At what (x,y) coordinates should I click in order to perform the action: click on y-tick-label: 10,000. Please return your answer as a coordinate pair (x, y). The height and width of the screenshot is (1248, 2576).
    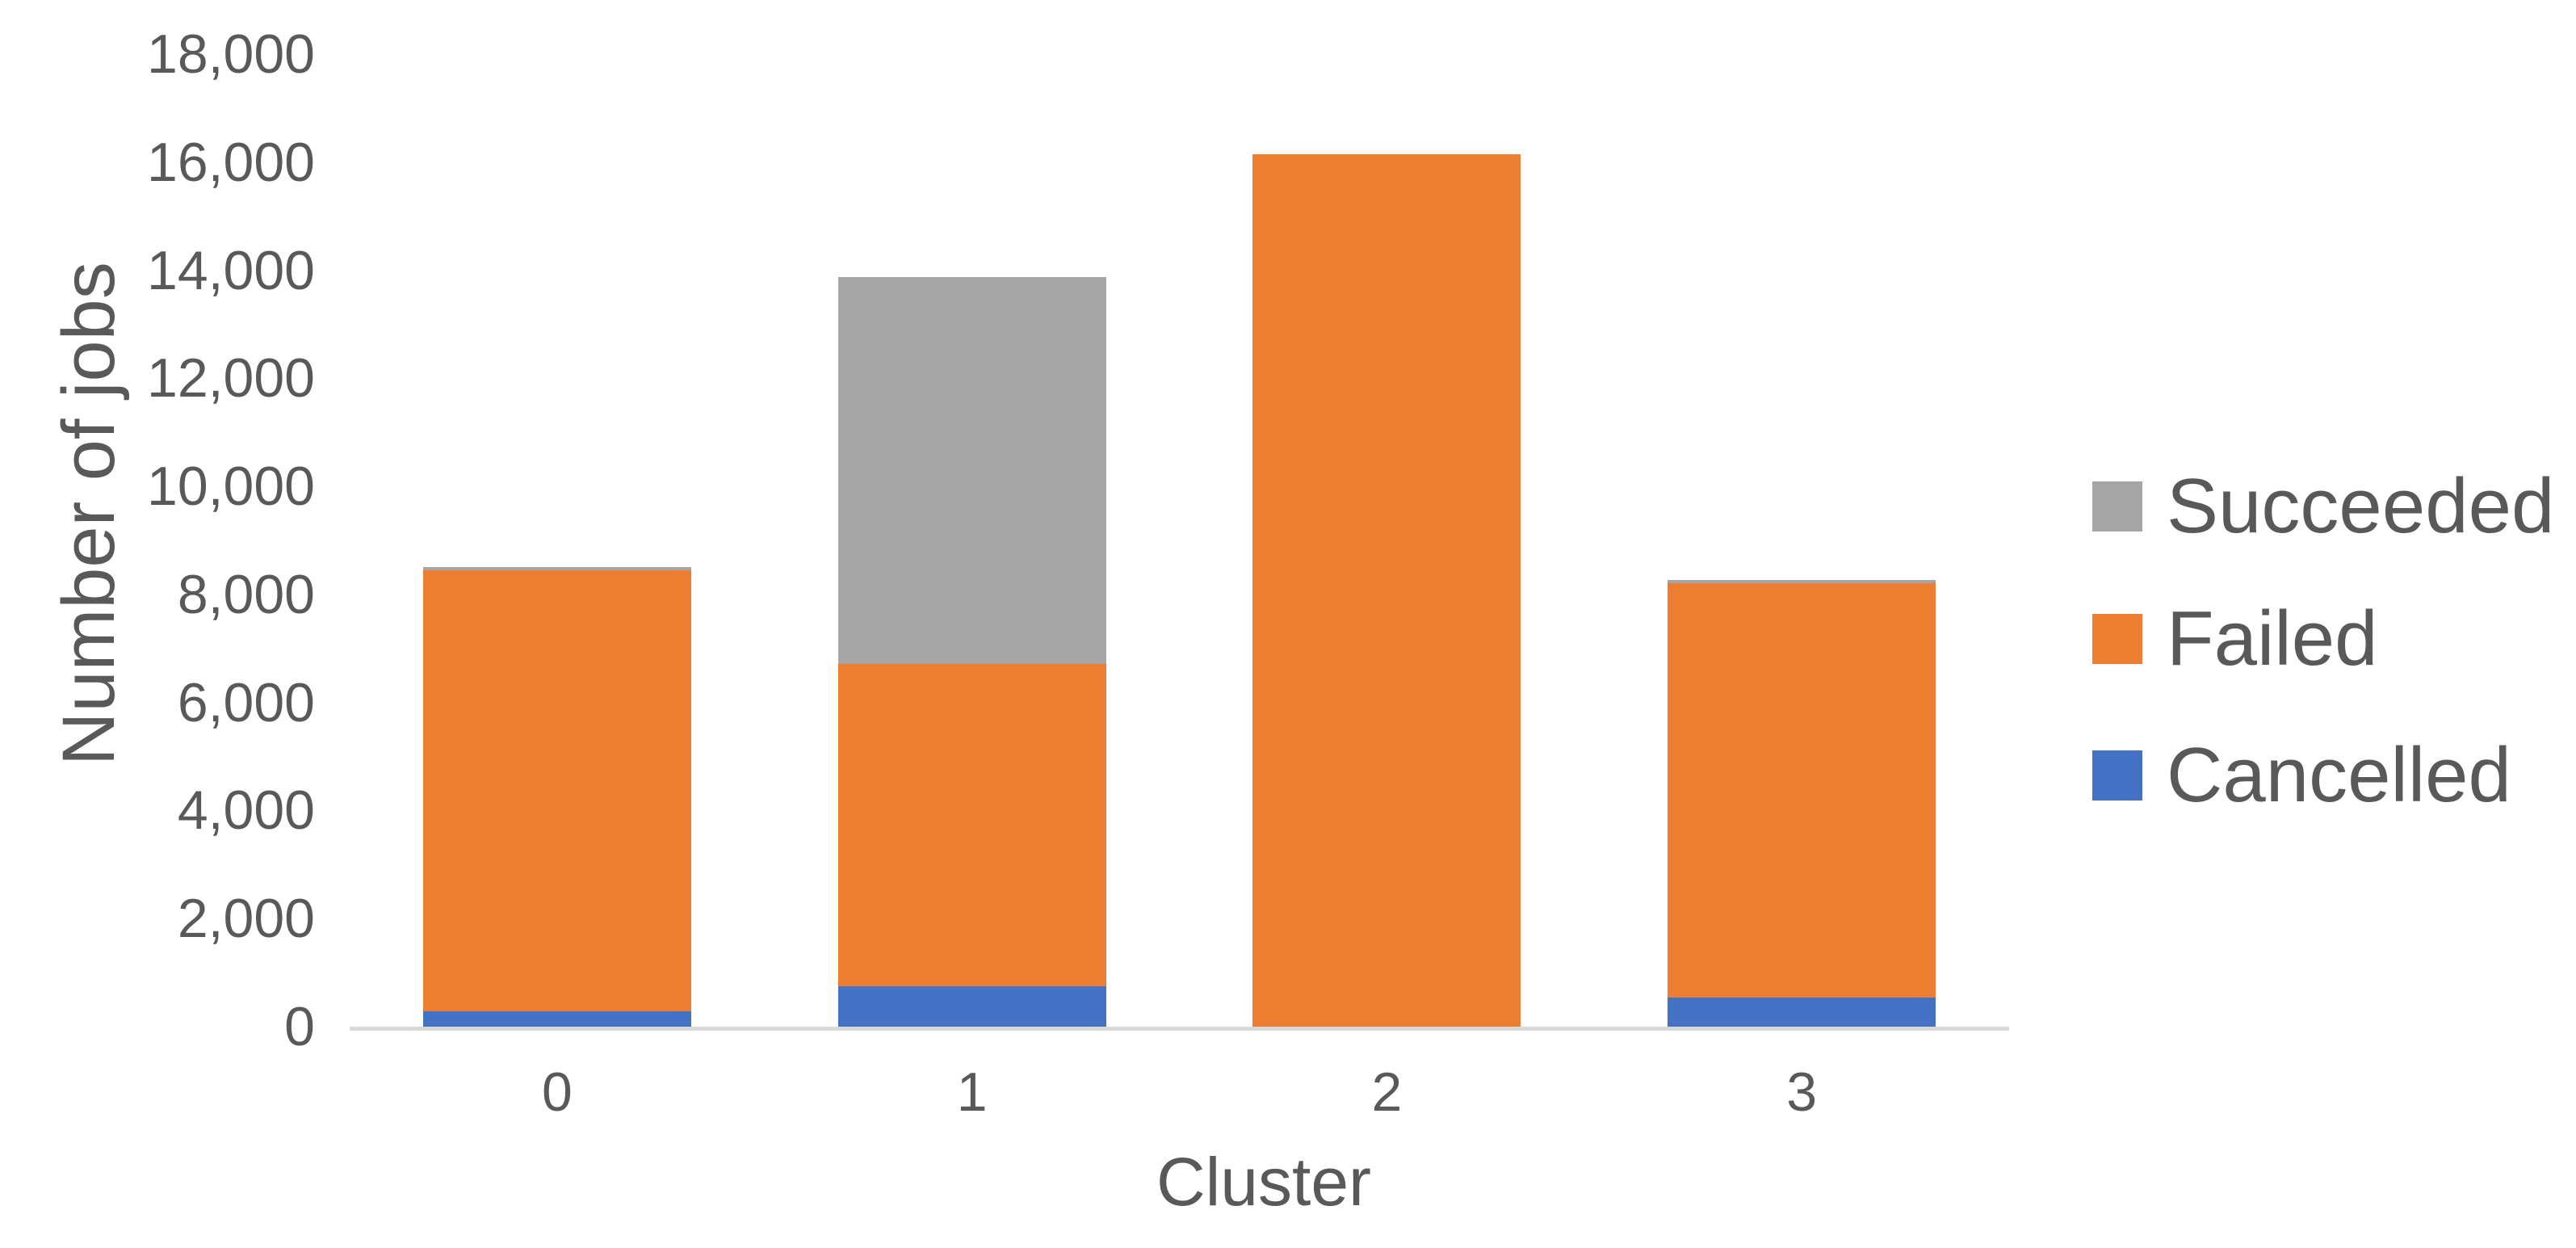
    Looking at the image, I should click on (231, 487).